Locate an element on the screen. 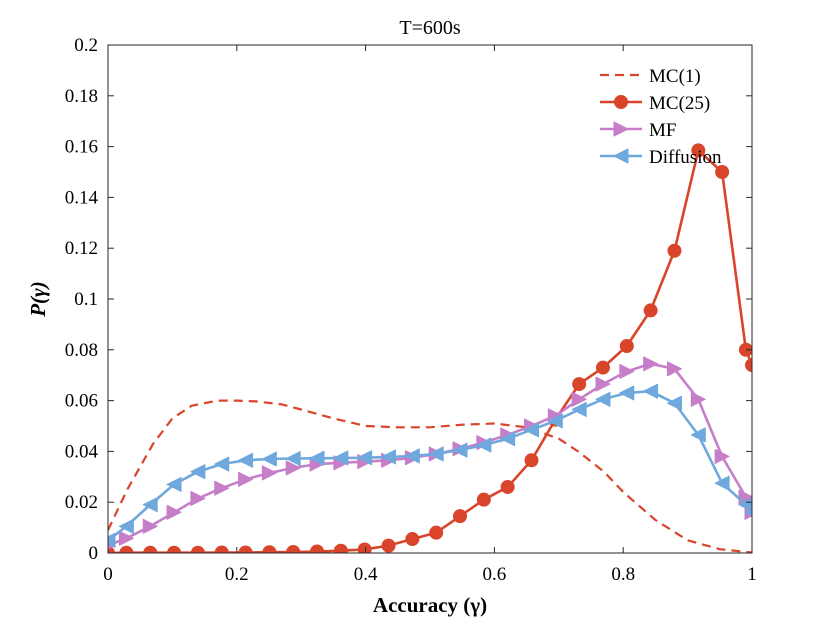  y-axis-label: P(γ) is located at coordinates (38, 299).